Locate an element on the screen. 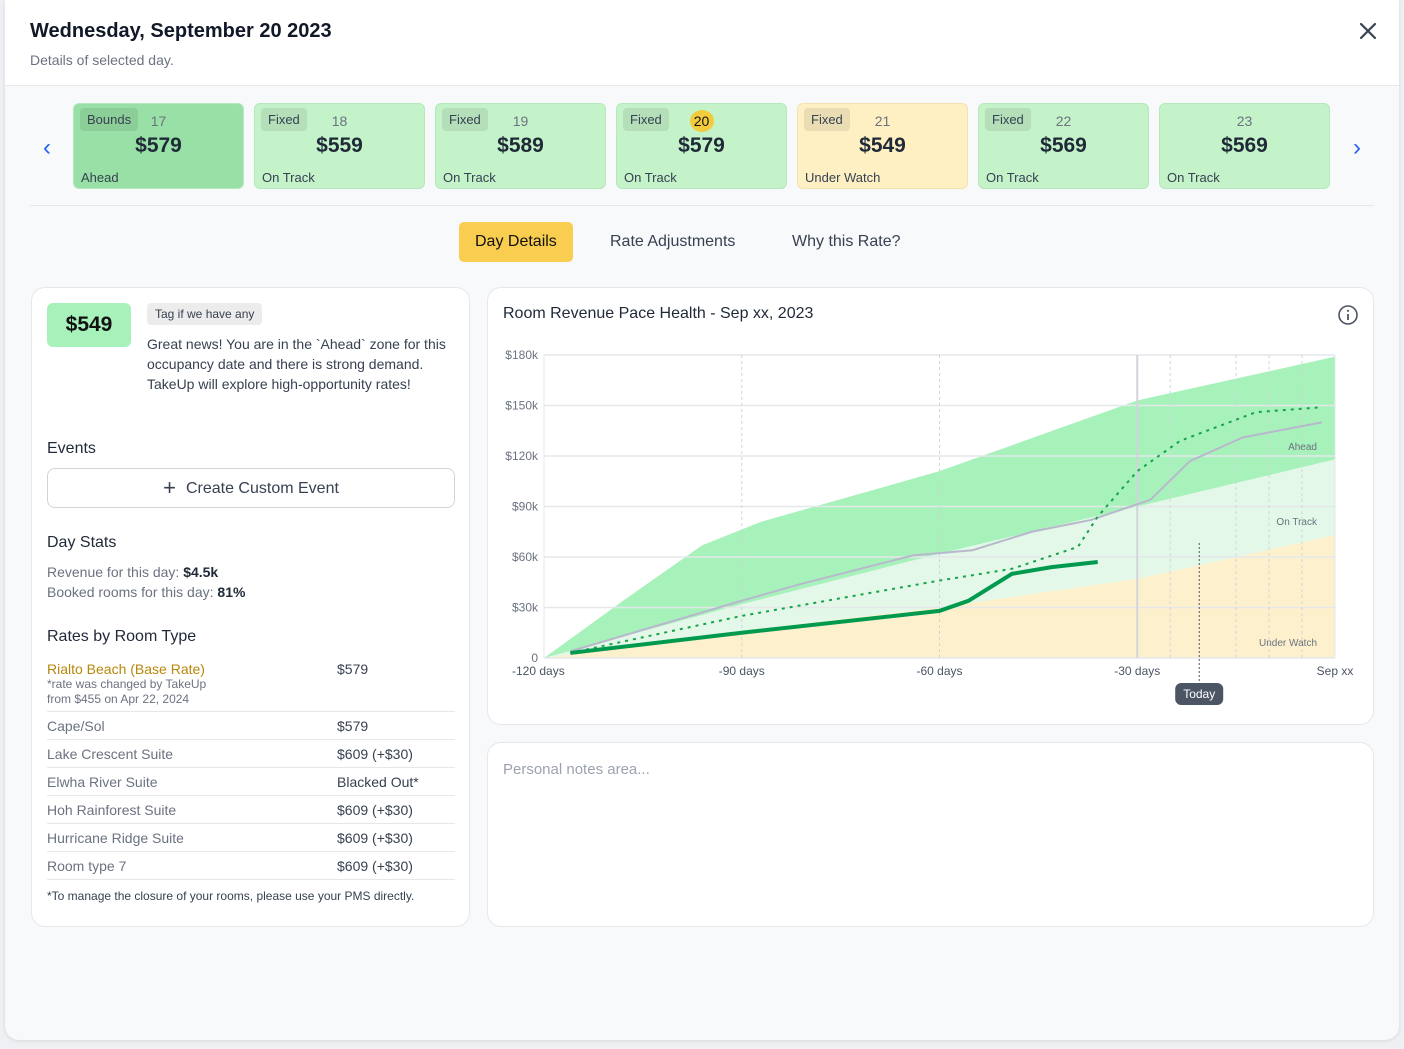 This screenshot has width=1404, height=1049. chevron-right-icon: › is located at coordinates (1357, 147).